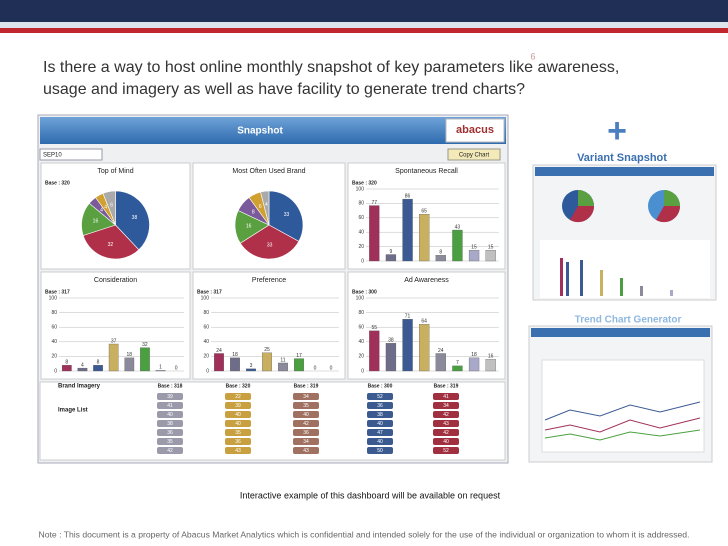  What do you see at coordinates (360, 298) in the screenshot?
I see `y-tick-label: 100` at bounding box center [360, 298].